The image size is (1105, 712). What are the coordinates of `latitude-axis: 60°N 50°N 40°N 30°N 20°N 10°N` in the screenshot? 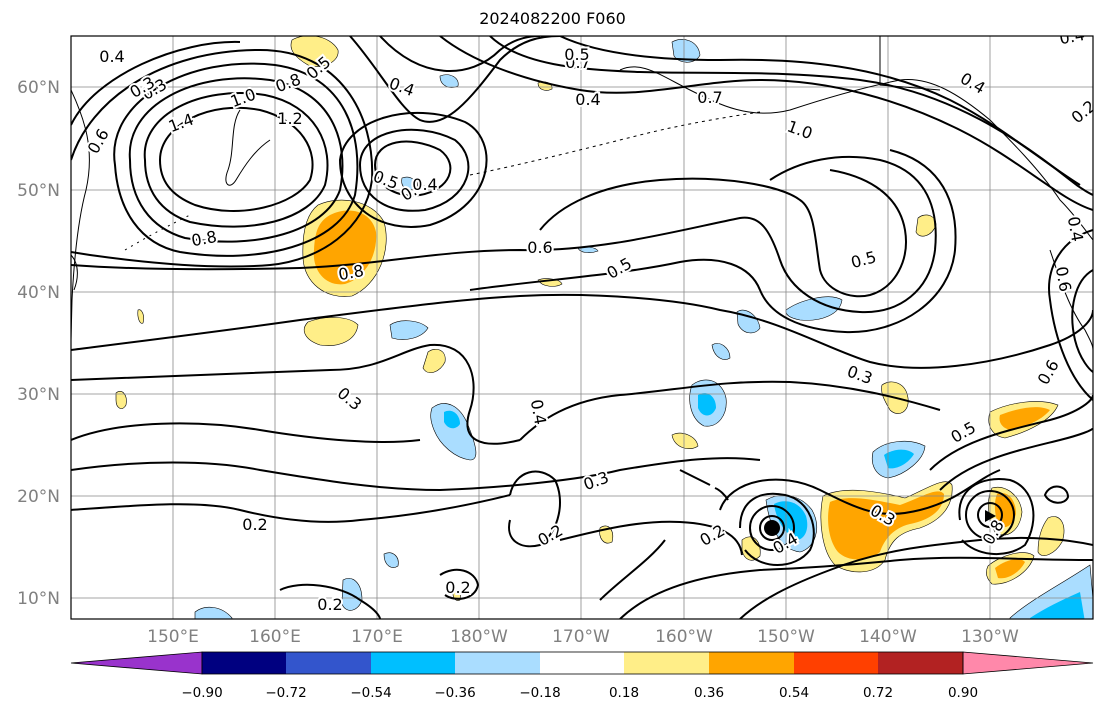 It's located at (38, 343).